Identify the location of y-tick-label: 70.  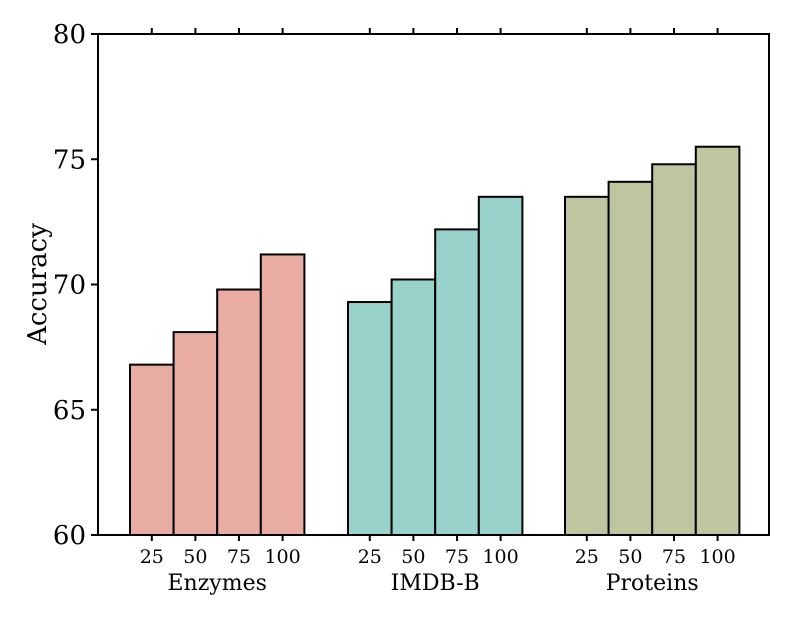
(69, 286).